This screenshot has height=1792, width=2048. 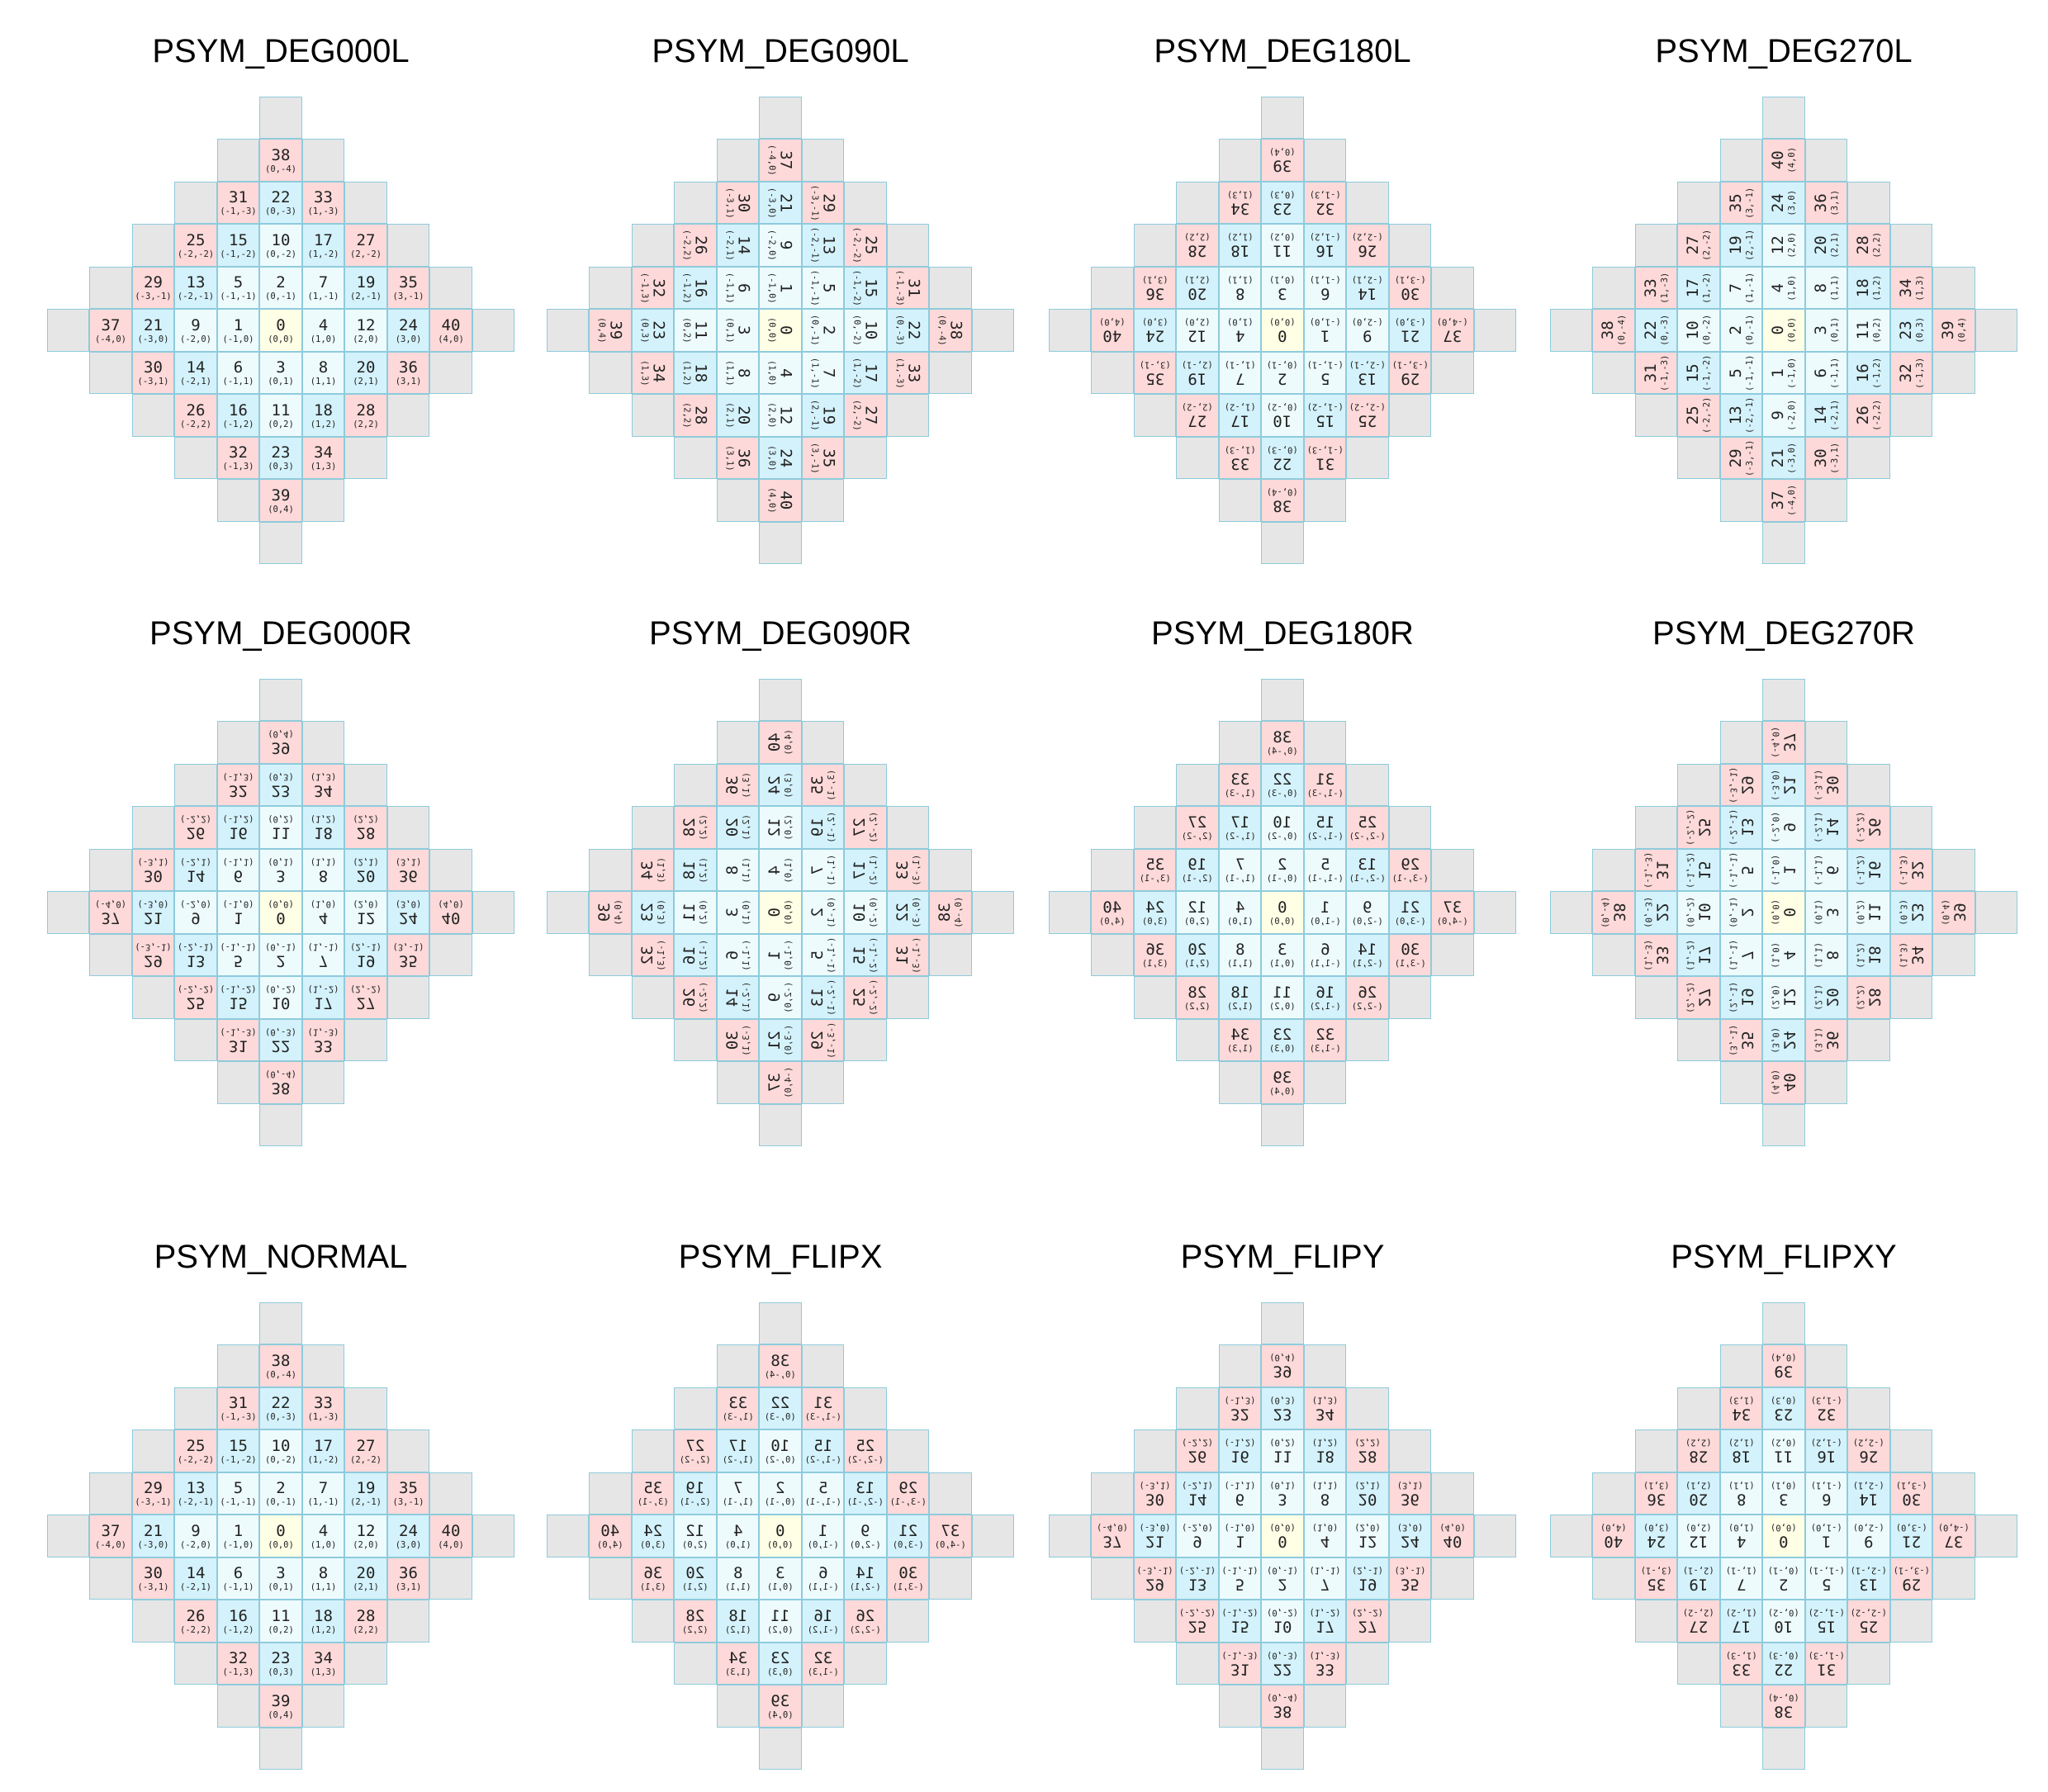 What do you see at coordinates (695, 955) in the screenshot?
I see `grid-cell: 16 (-1,2)` at bounding box center [695, 955].